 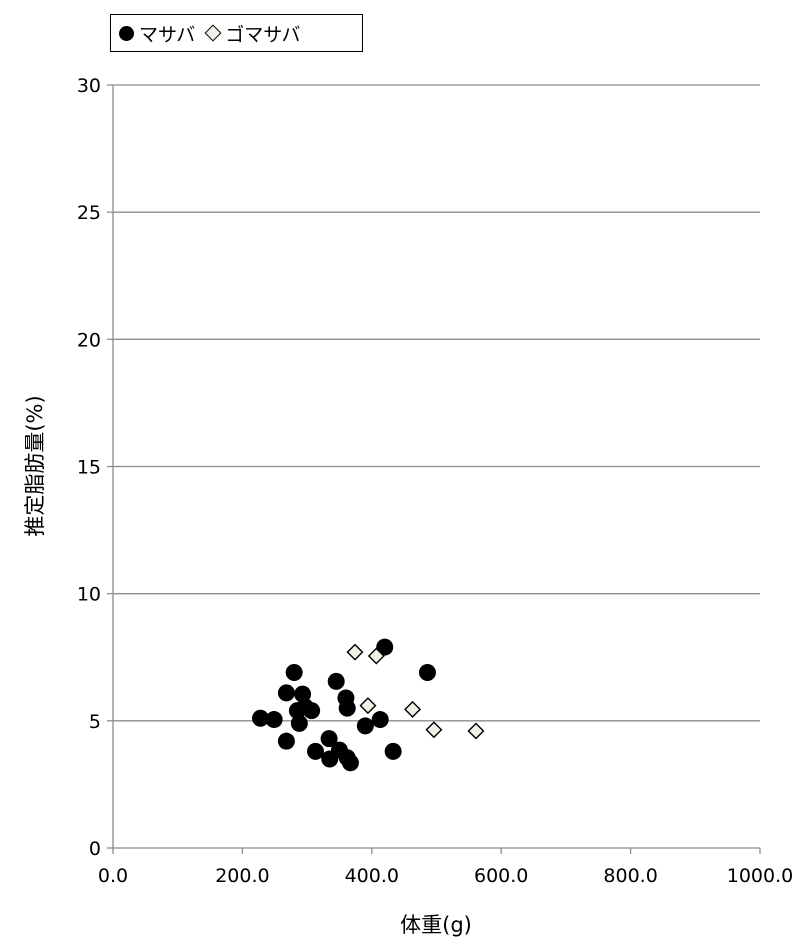 What do you see at coordinates (89, 340) in the screenshot?
I see `y-tick-label: 20` at bounding box center [89, 340].